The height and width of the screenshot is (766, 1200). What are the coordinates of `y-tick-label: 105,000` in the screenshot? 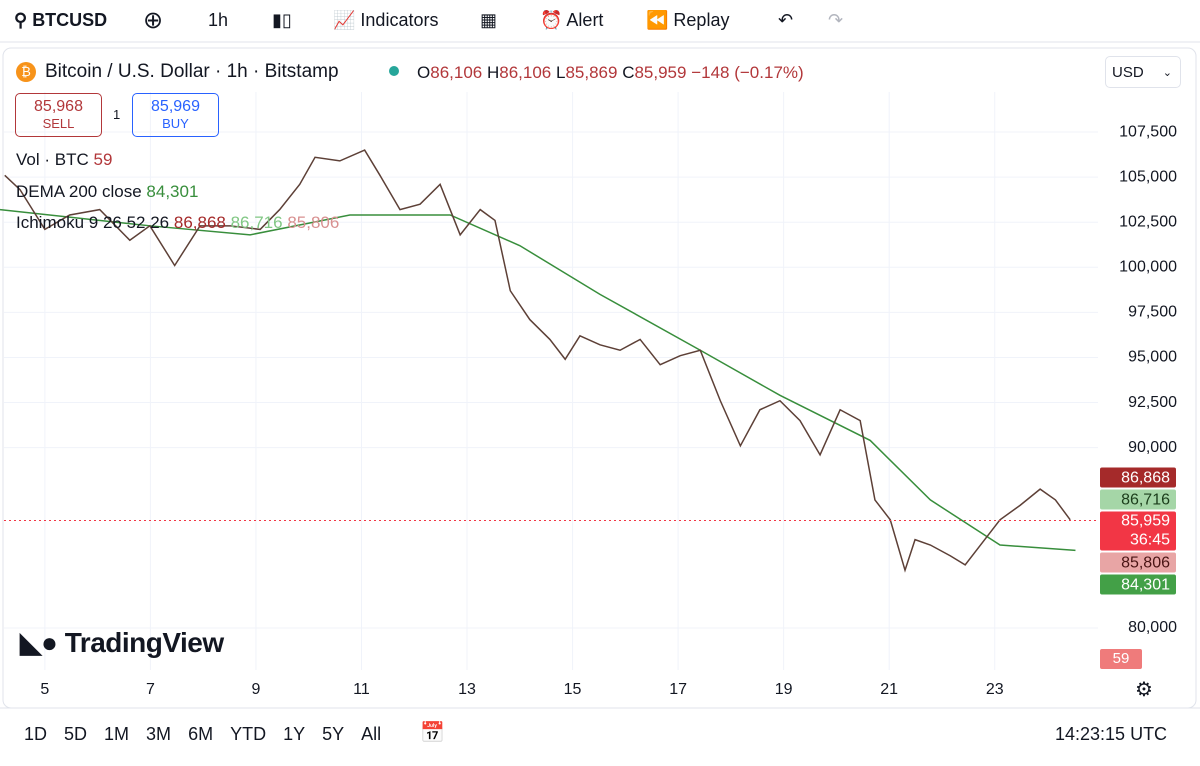 It's located at (1148, 176).